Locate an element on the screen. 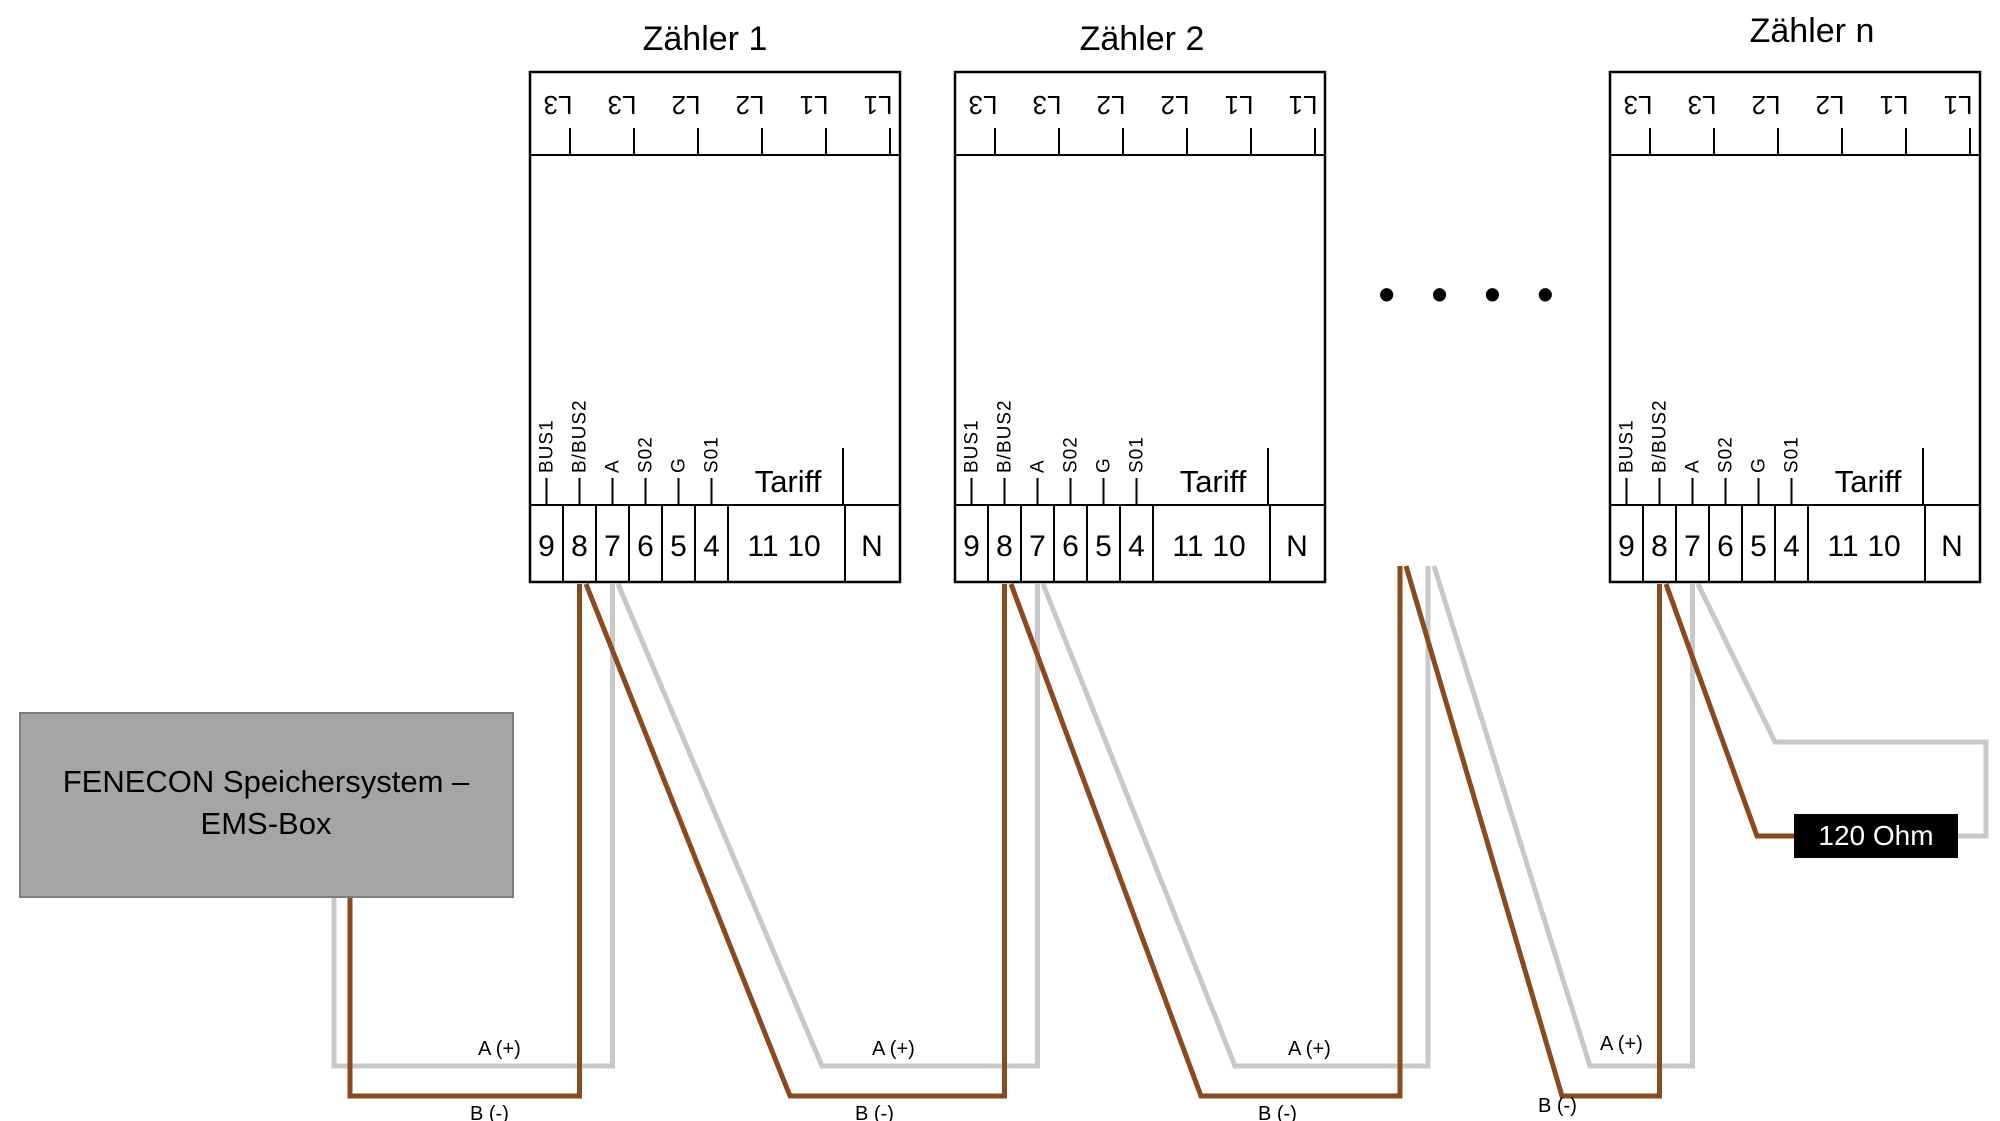  wire-a-segment-ems-to-meter1 is located at coordinates (473, 826).